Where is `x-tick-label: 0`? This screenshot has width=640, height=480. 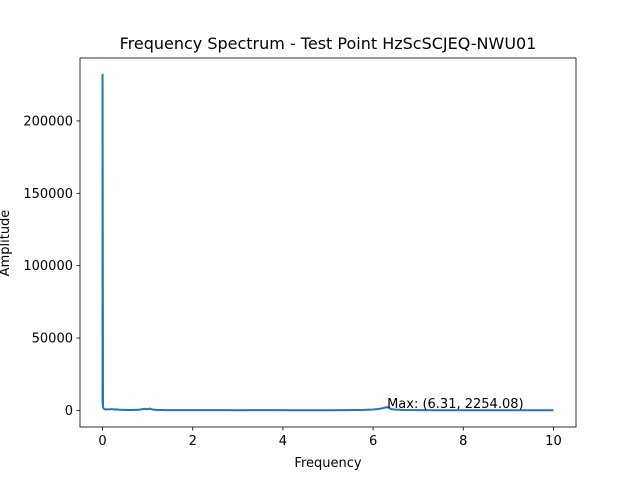 x-tick-label: 0 is located at coordinates (102, 441).